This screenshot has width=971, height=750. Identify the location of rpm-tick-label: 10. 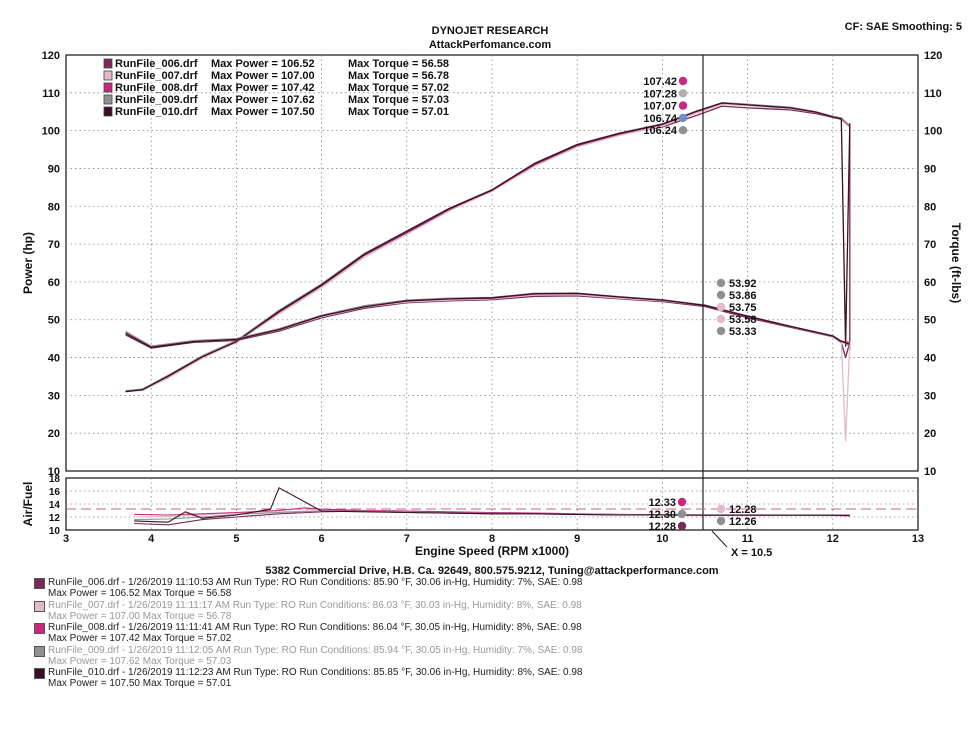
(662, 539).